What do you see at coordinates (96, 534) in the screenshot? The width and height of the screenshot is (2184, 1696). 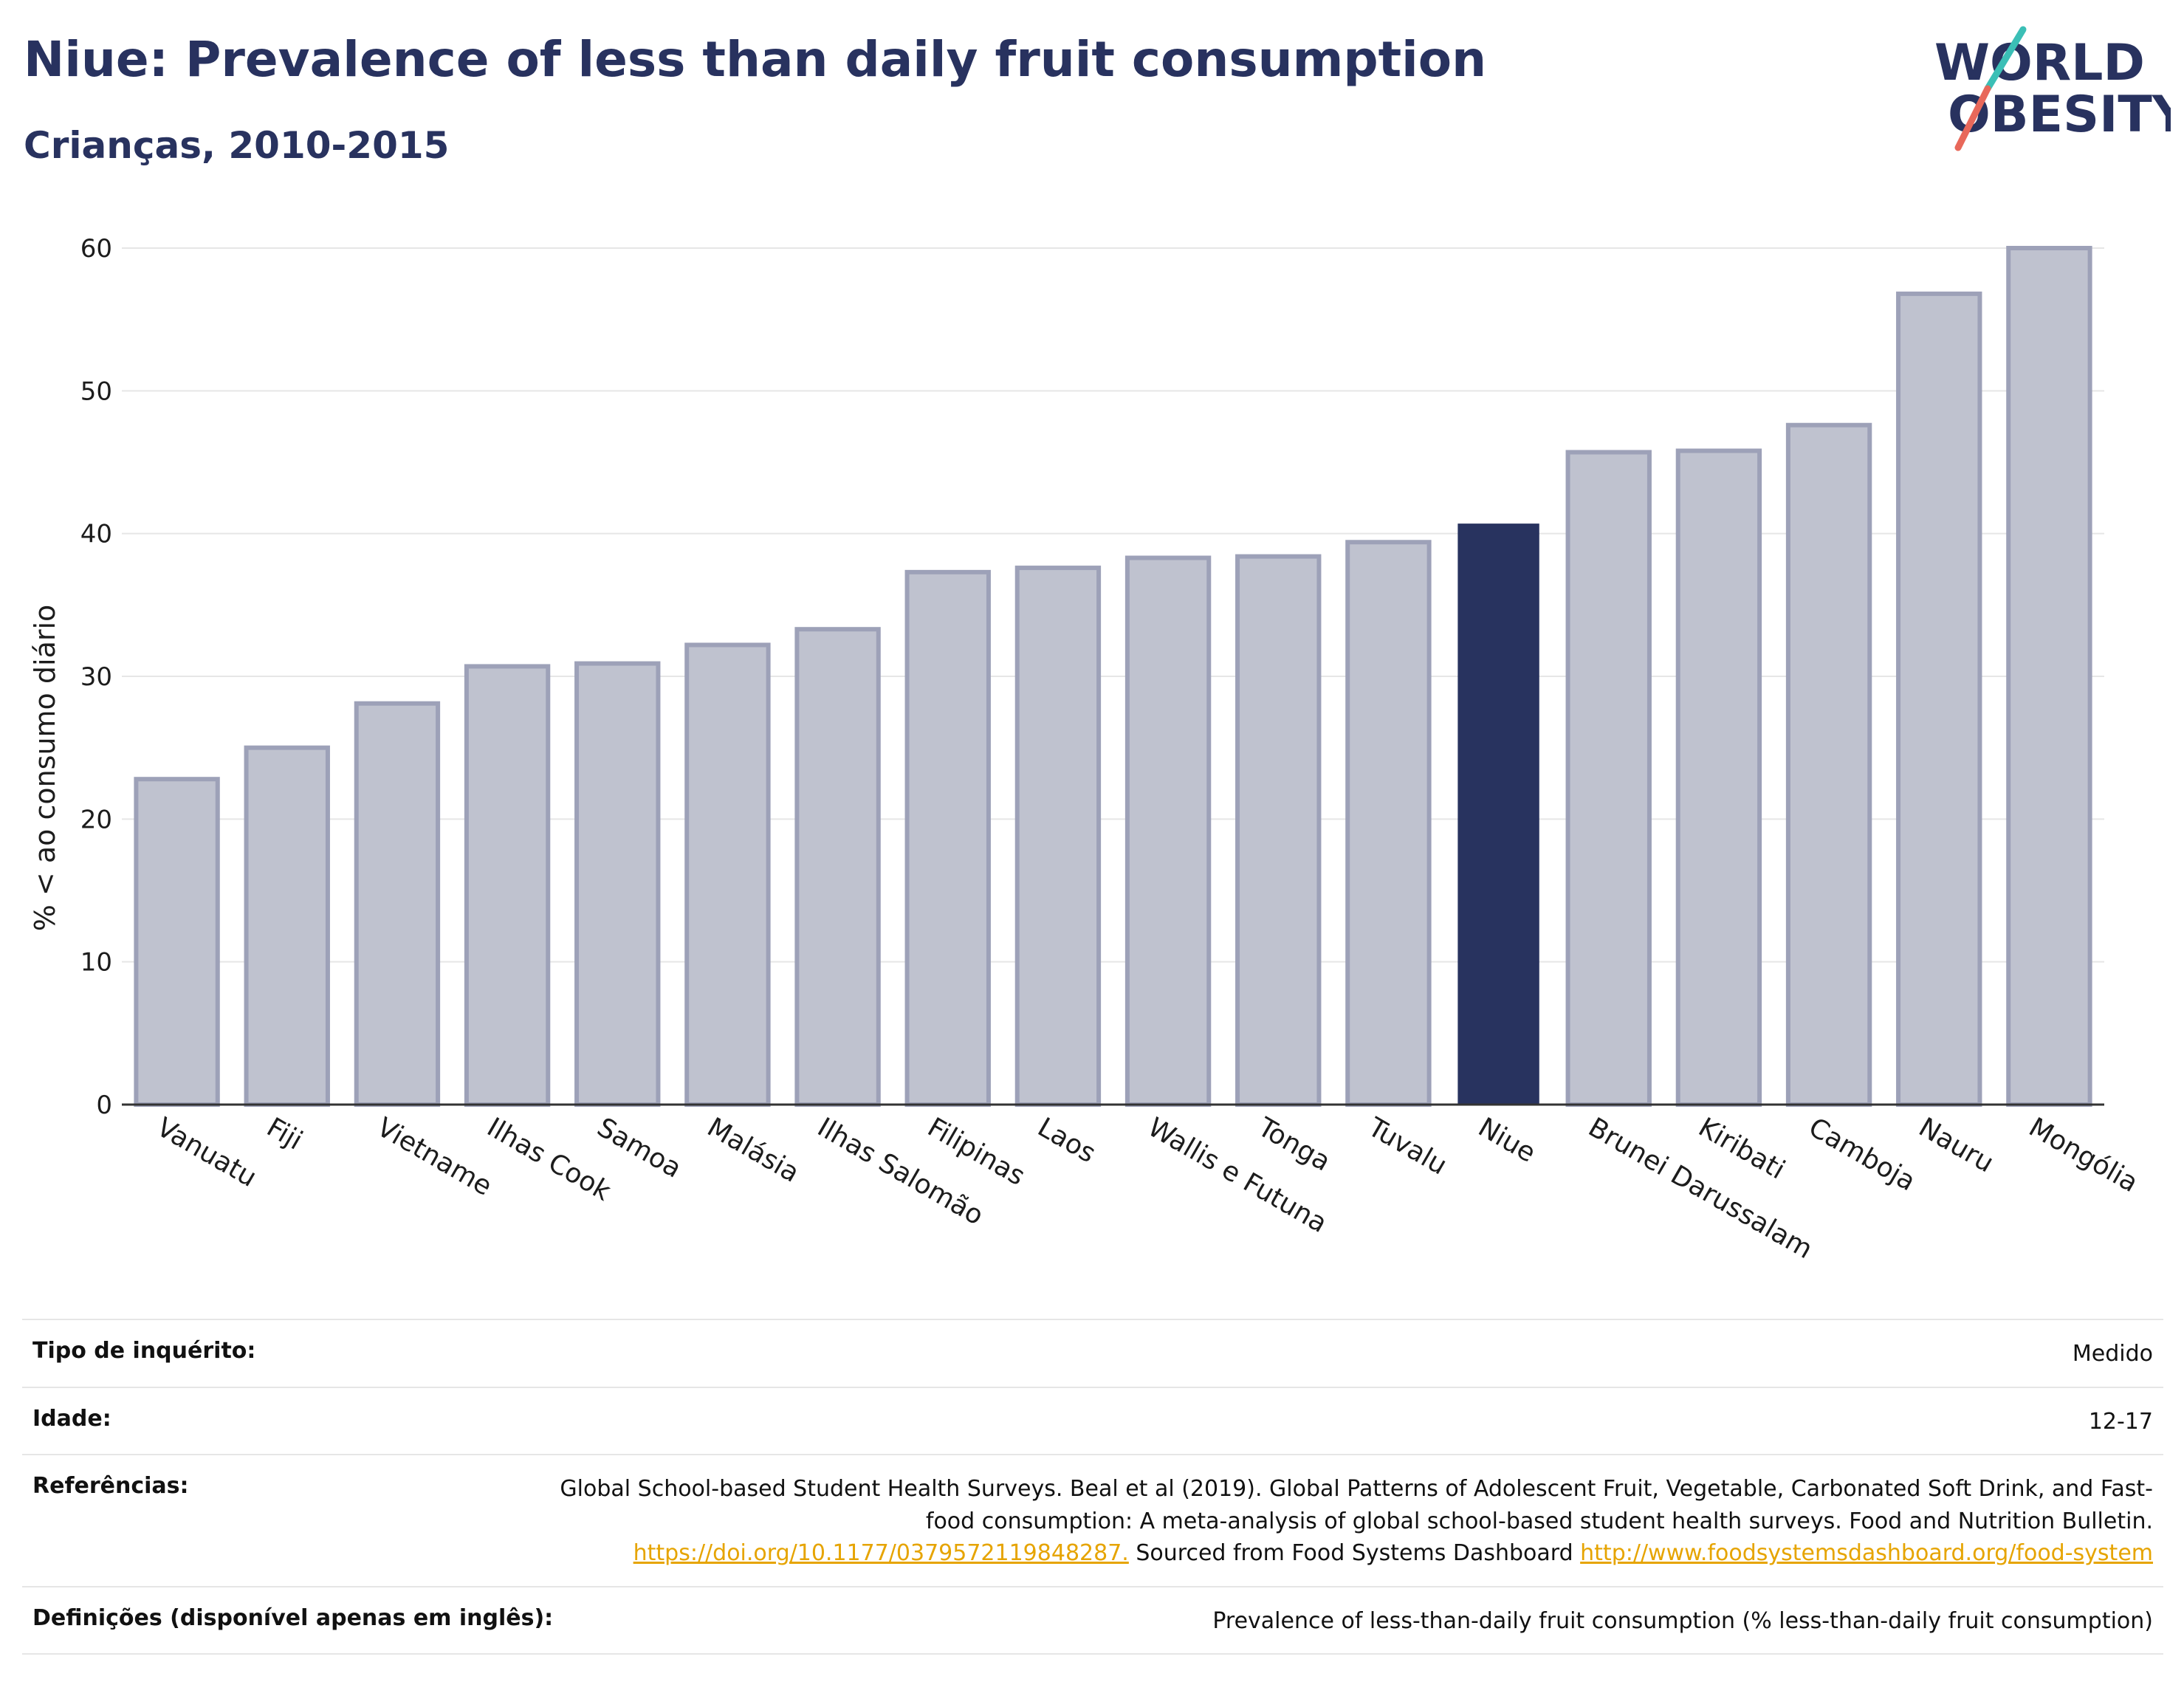 I see `y-tick-label: 40` at bounding box center [96, 534].